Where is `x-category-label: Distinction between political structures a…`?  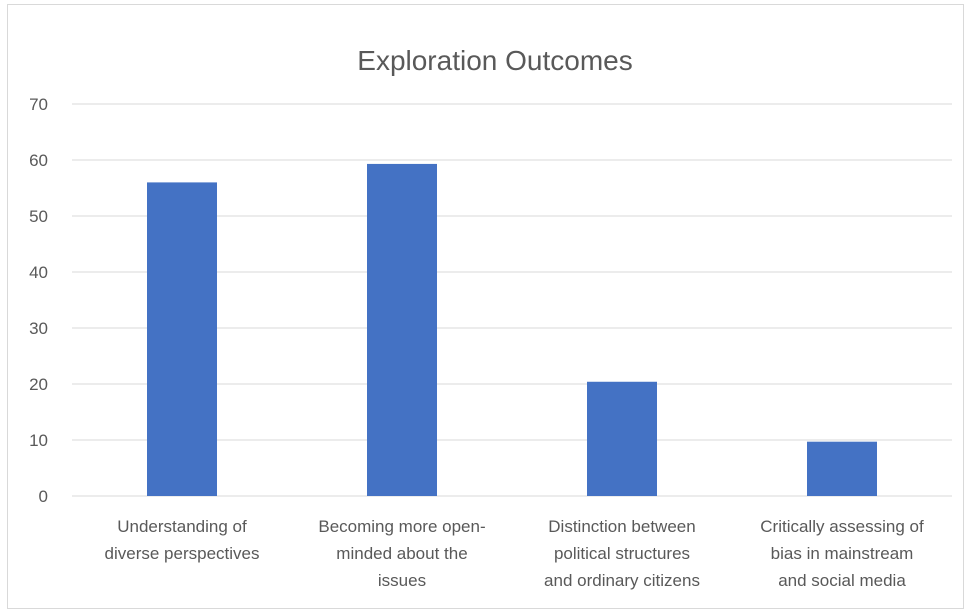
x-category-label: Distinction between political structures a… is located at coordinates (622, 553).